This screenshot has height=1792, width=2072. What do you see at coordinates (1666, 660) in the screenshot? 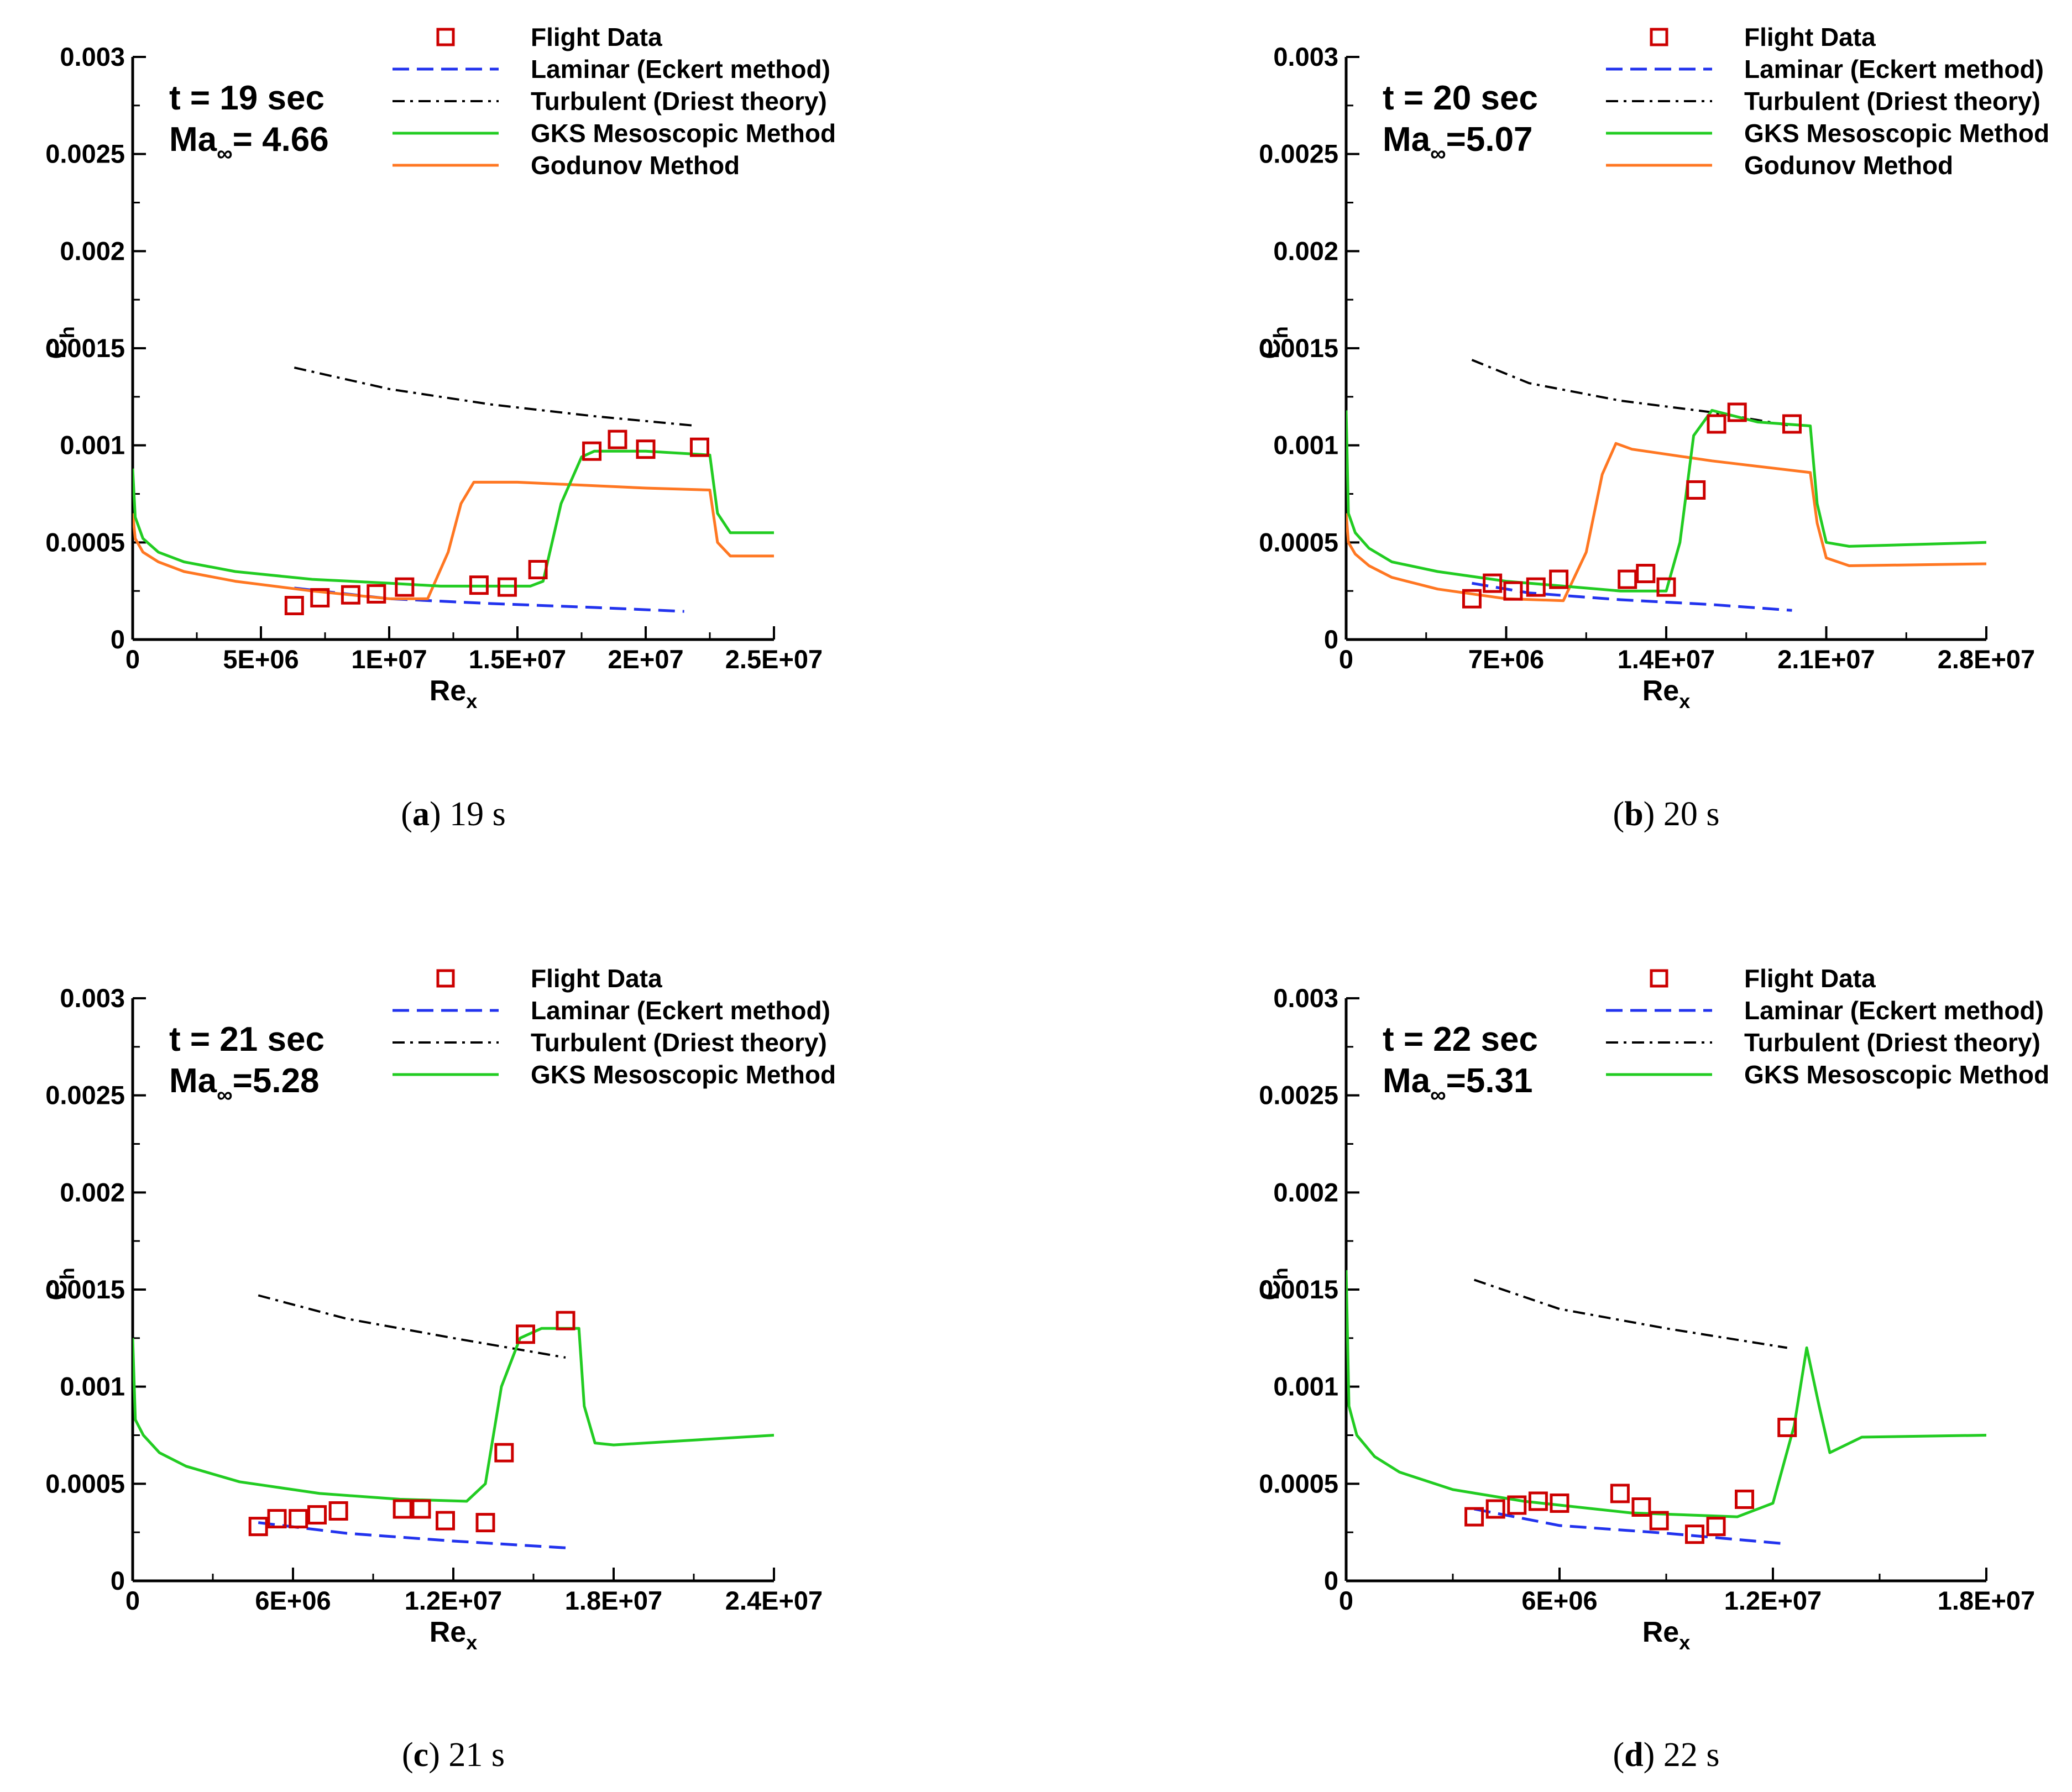
I see `x-tick-label: 1.4E+07` at bounding box center [1666, 660].